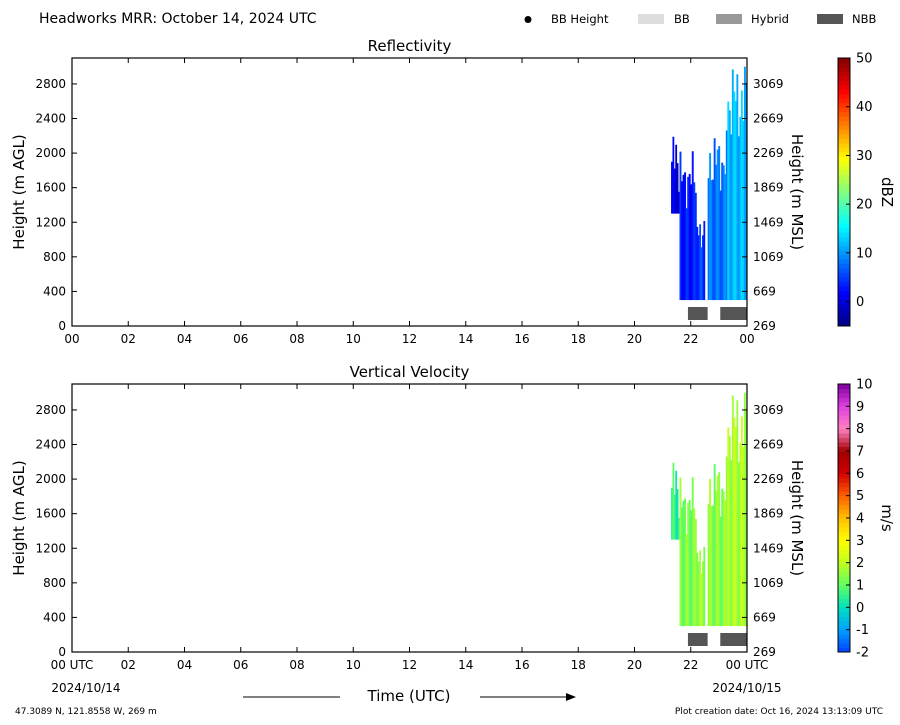 Image resolution: width=900 pixels, height=725 pixels. Describe the element at coordinates (860, 496) in the screenshot. I see `colorbar-tick-label: 5` at that location.